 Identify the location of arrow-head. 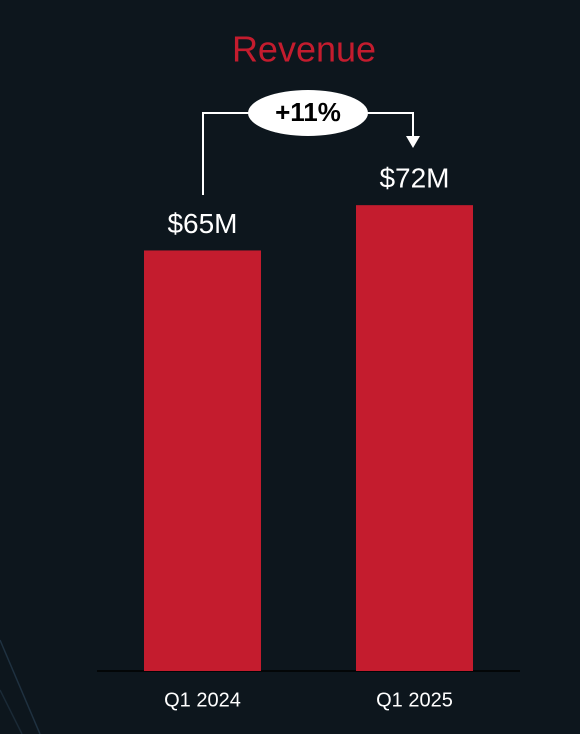
(413, 142).